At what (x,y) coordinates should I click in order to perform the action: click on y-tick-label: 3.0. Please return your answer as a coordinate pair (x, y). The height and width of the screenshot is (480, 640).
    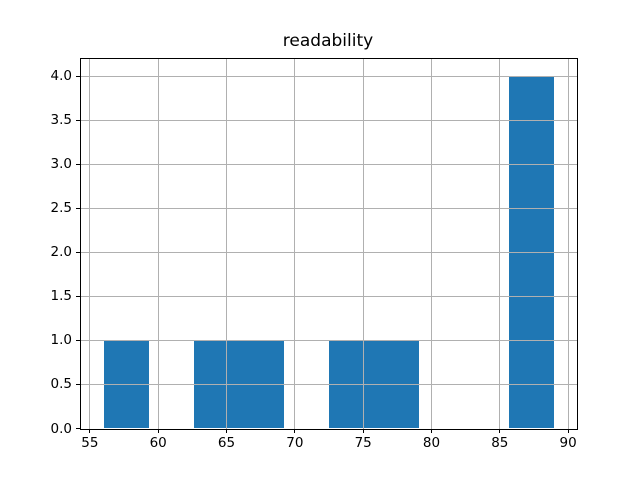
    Looking at the image, I should click on (61, 164).